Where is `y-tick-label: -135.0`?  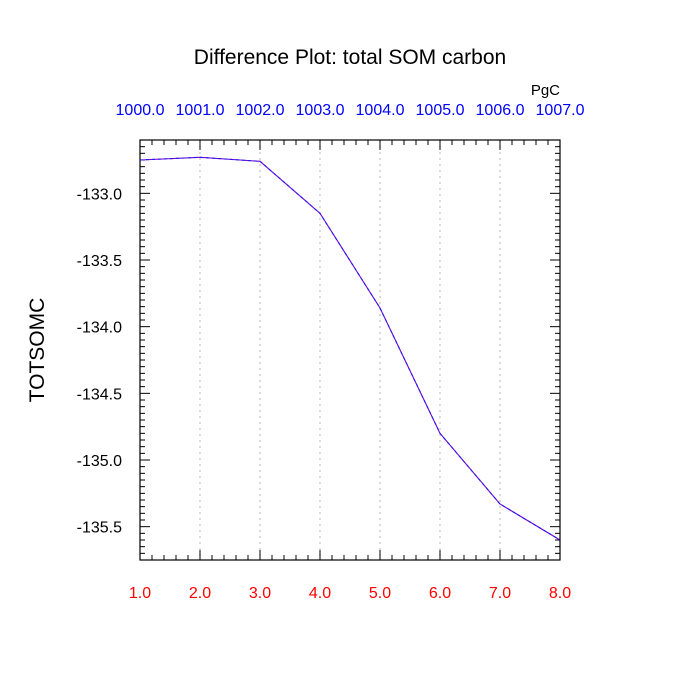
y-tick-label: -135.0 is located at coordinates (99, 461).